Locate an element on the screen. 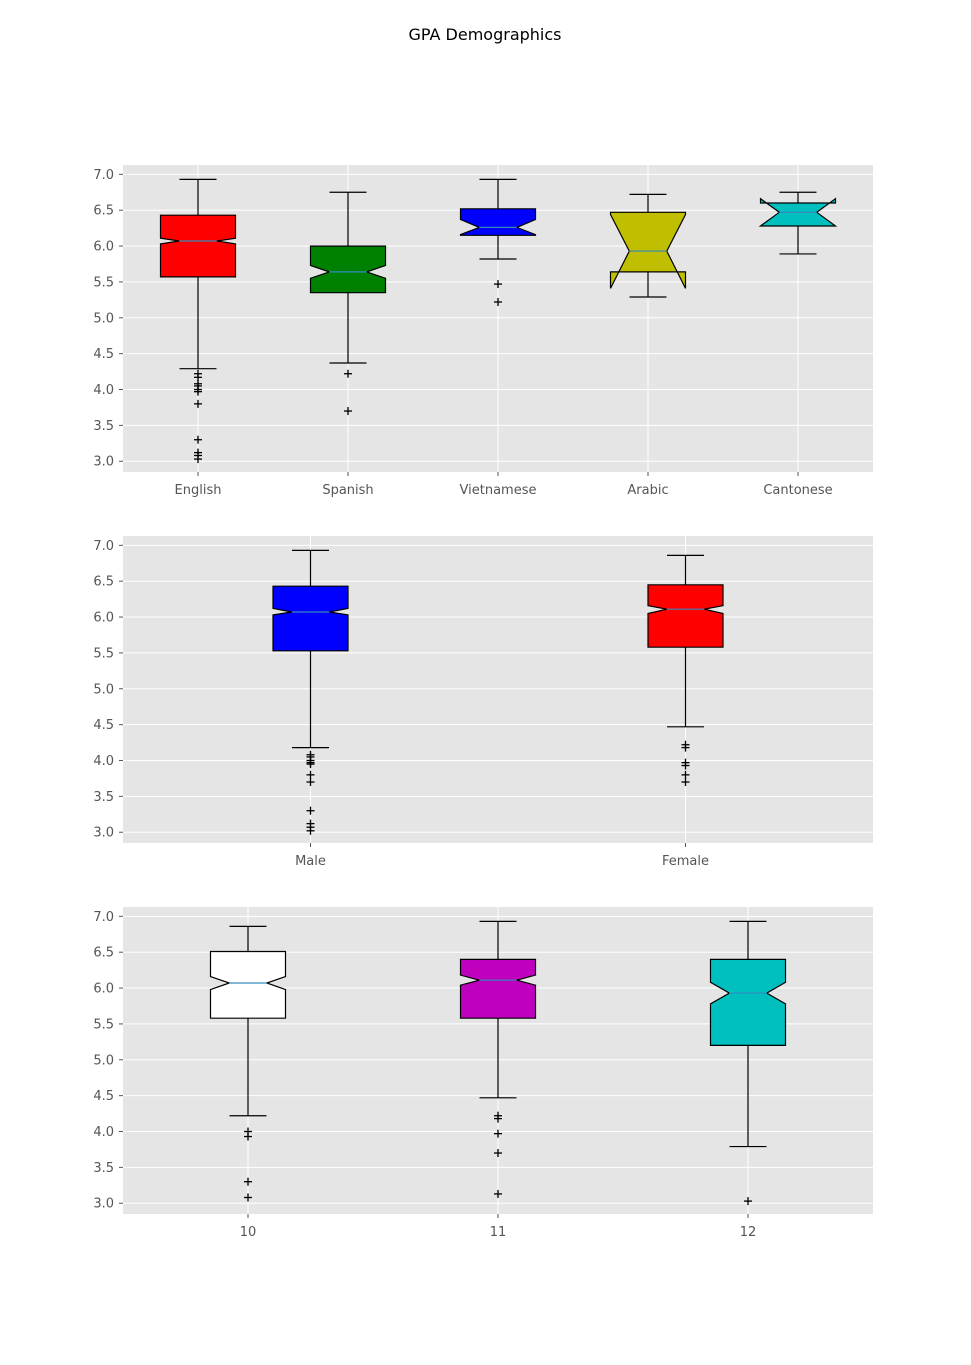 The width and height of the screenshot is (971, 1365). x-tick-label: 11 is located at coordinates (498, 1232).